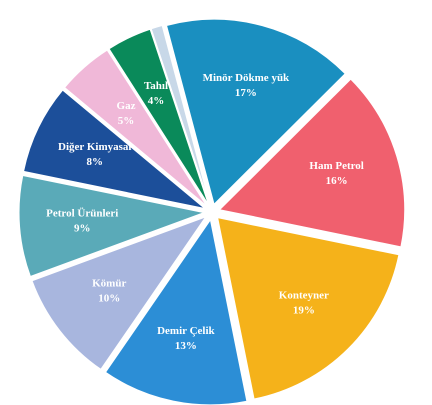 The image size is (432, 405). I want to click on slice-value-label: 8%, so click(95, 162).